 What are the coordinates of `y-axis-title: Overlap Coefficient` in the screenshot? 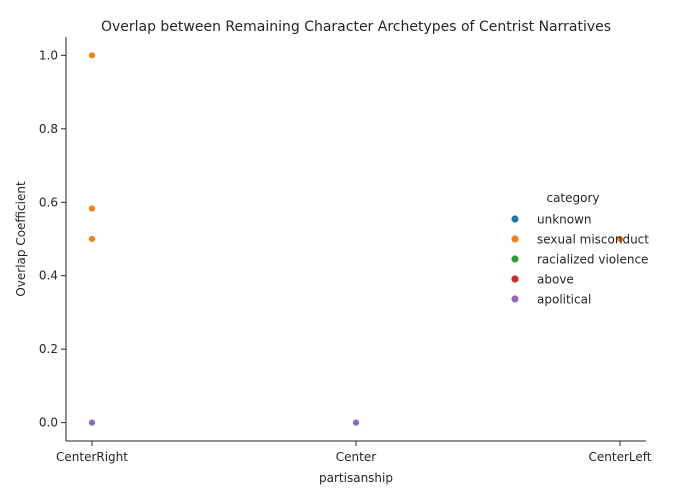 It's located at (21, 239).